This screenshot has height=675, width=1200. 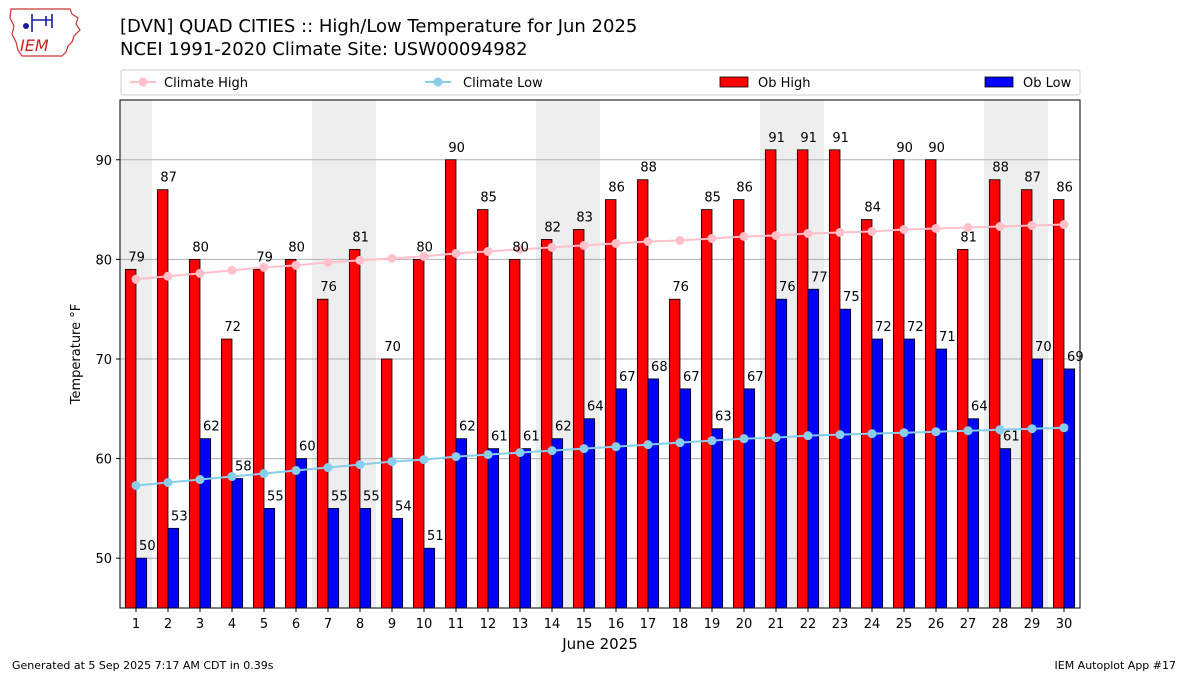 What do you see at coordinates (403, 506) in the screenshot?
I see `ob-low-label-9: 54` at bounding box center [403, 506].